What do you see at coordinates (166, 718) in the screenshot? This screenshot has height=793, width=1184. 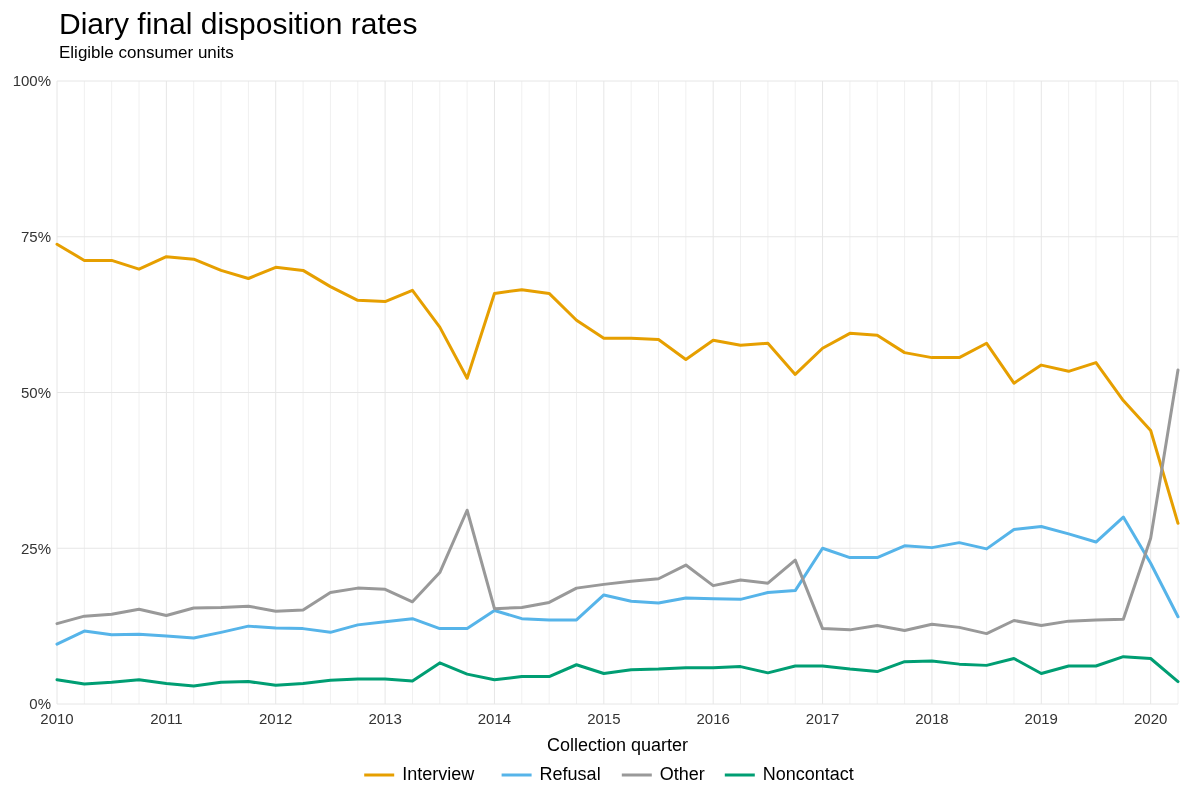 I see `x-tick-label: 2011` at bounding box center [166, 718].